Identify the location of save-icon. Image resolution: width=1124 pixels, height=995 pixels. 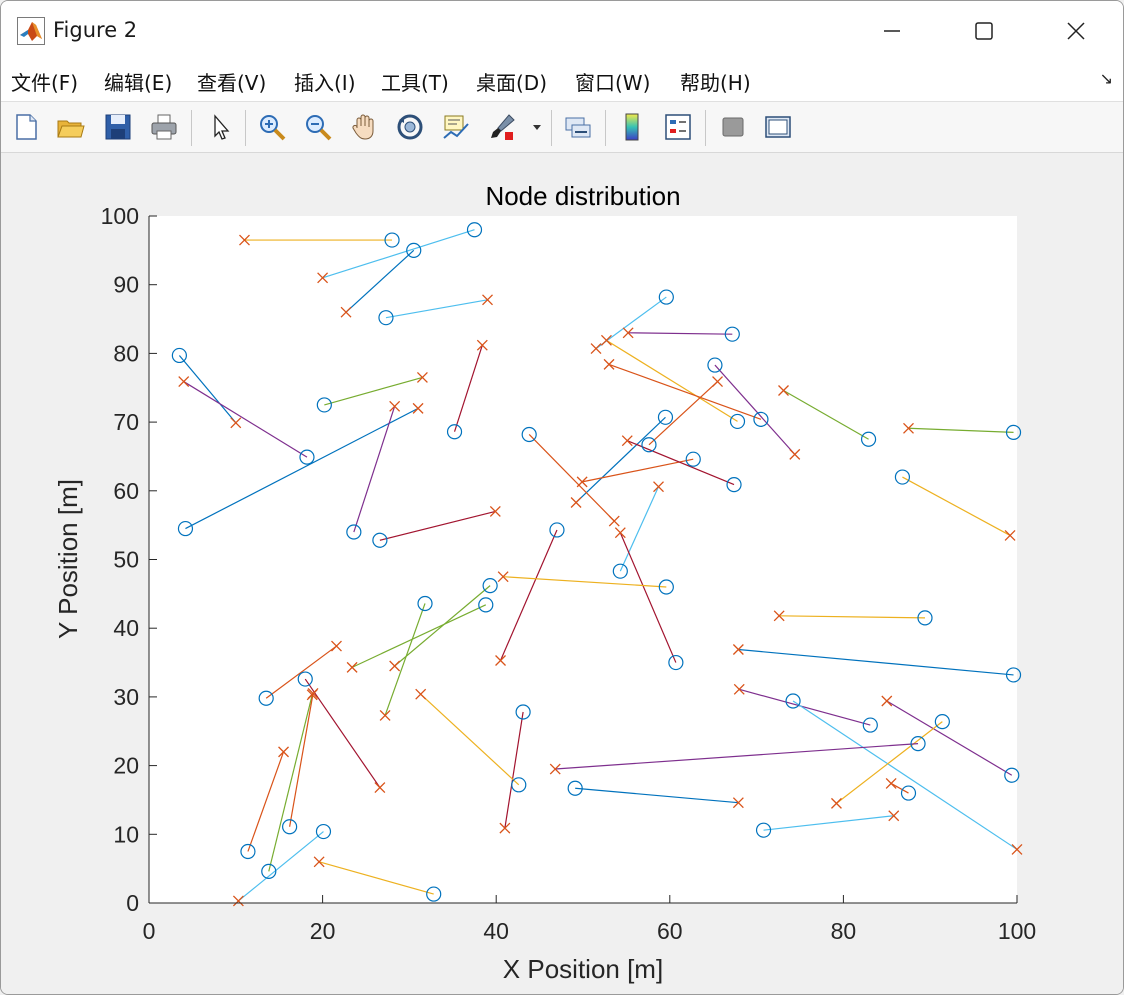
(118, 127).